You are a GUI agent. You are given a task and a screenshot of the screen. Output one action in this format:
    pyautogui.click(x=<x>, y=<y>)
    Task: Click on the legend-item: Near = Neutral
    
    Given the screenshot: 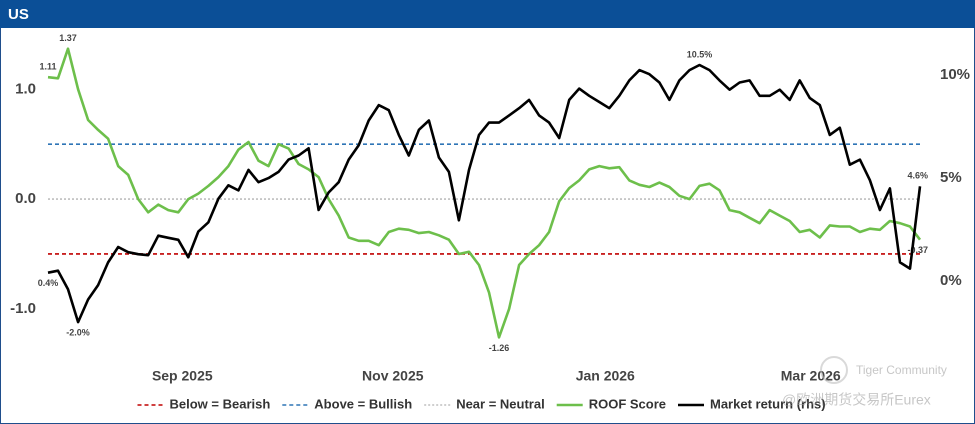 What is the action you would take?
    pyautogui.click(x=484, y=403)
    